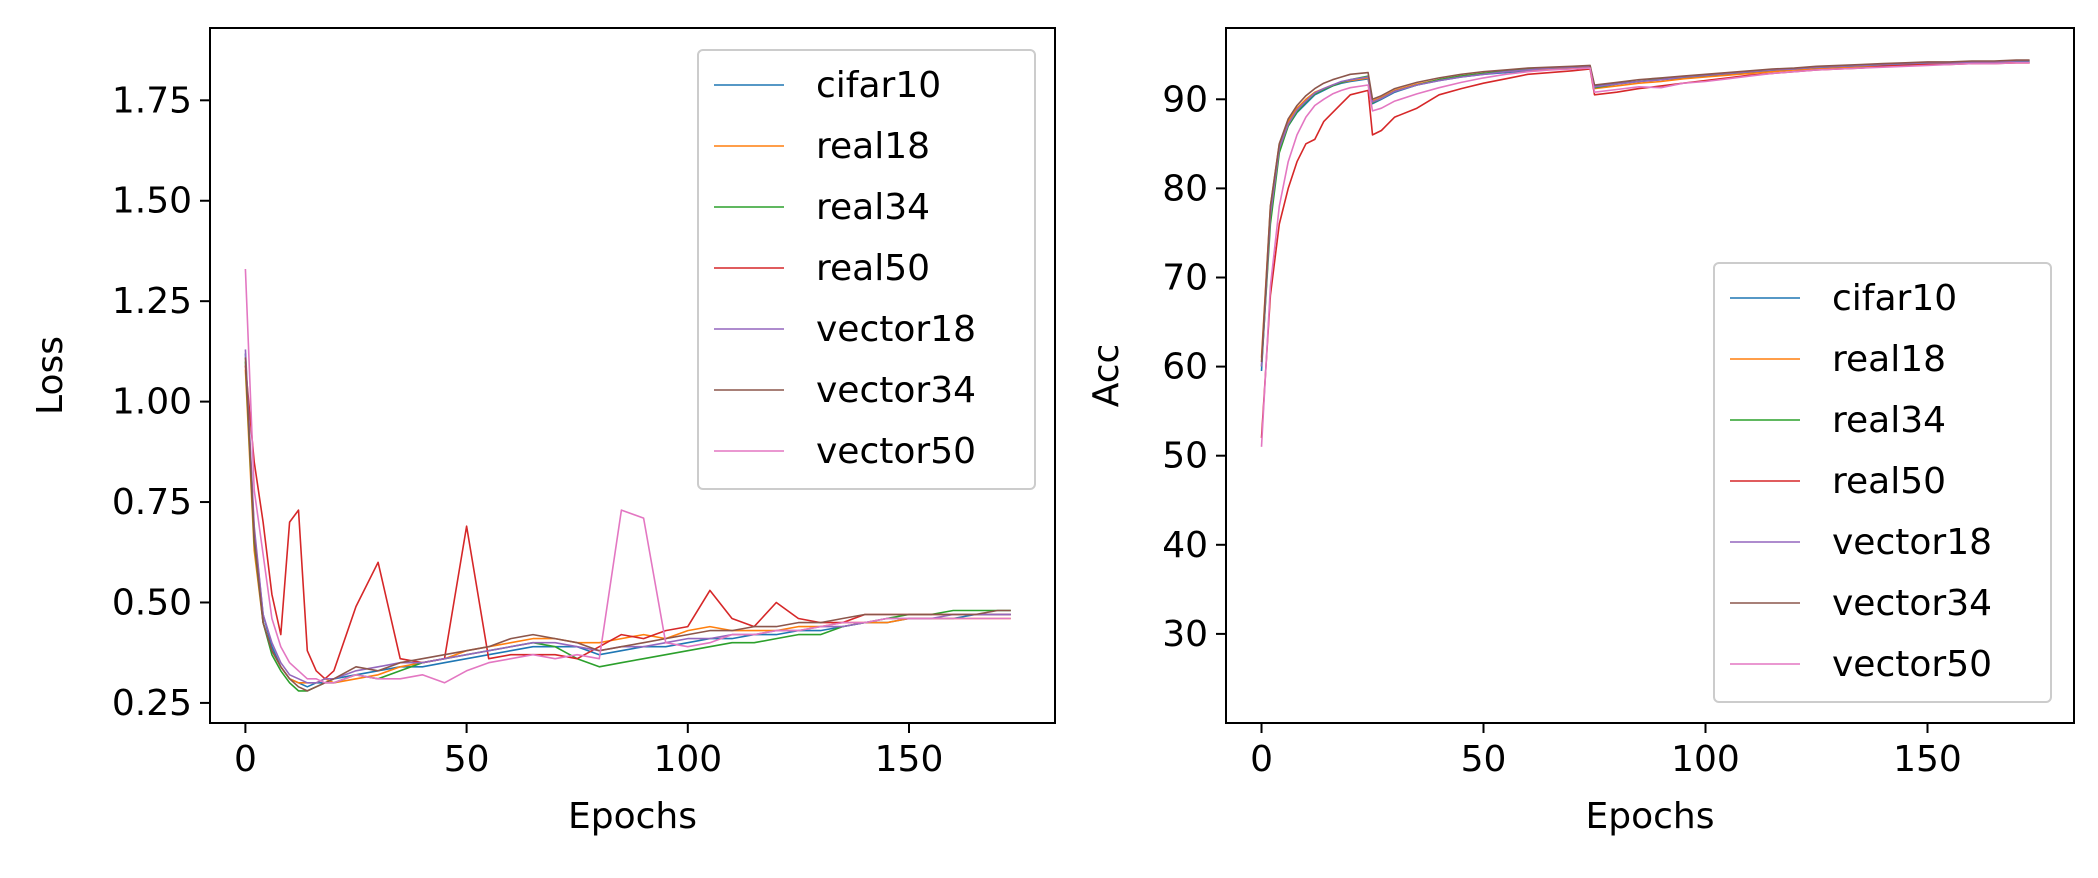 Image resolution: width=2098 pixels, height=878 pixels. I want to click on y-tick-label: 40, so click(1185, 545).